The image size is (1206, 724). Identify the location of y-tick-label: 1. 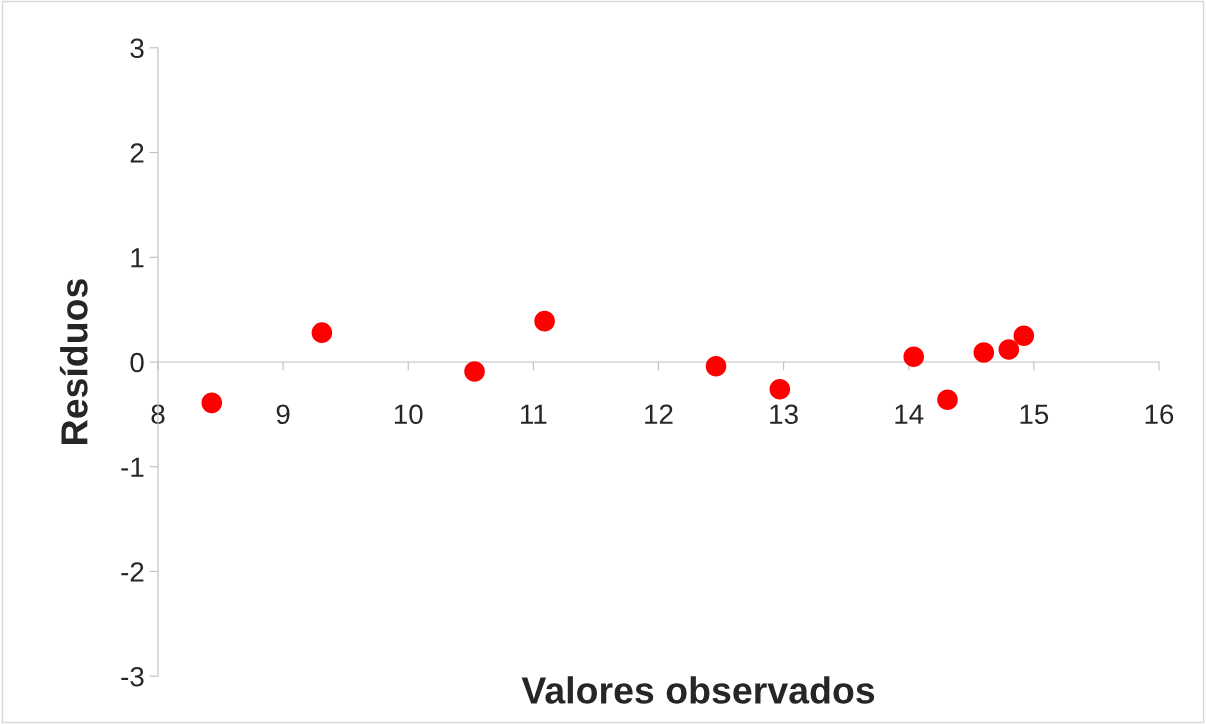
(137, 258).